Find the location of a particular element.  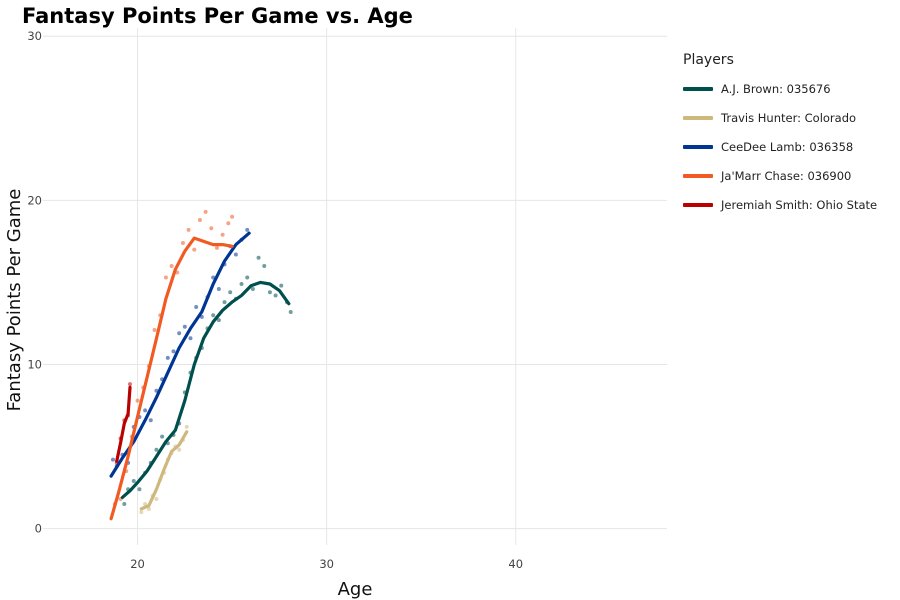

scatter-points is located at coordinates (201, 362).